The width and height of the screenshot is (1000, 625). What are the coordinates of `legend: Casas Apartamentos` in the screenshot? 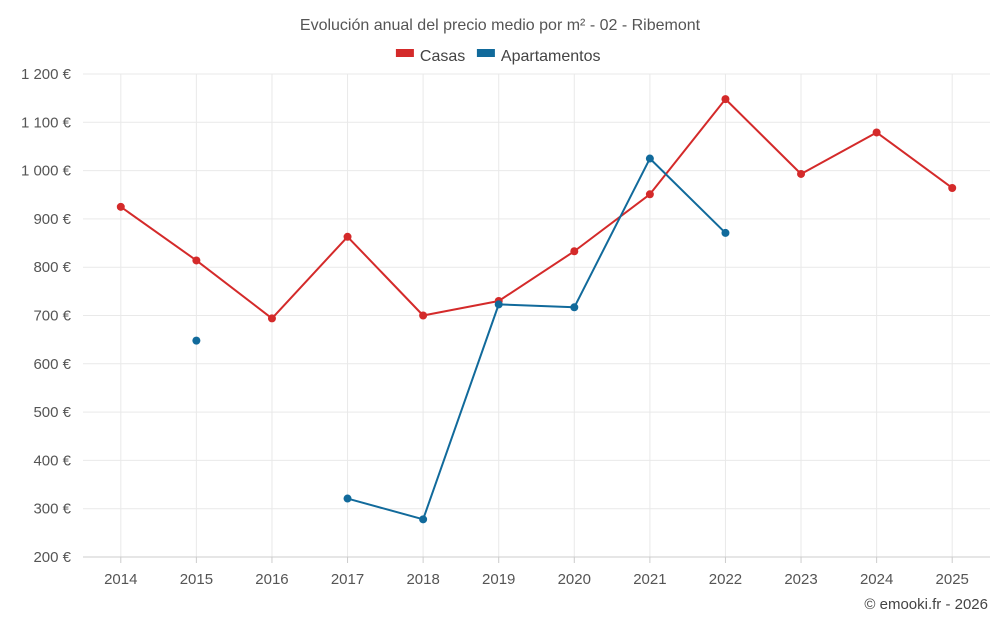 It's located at (498, 56).